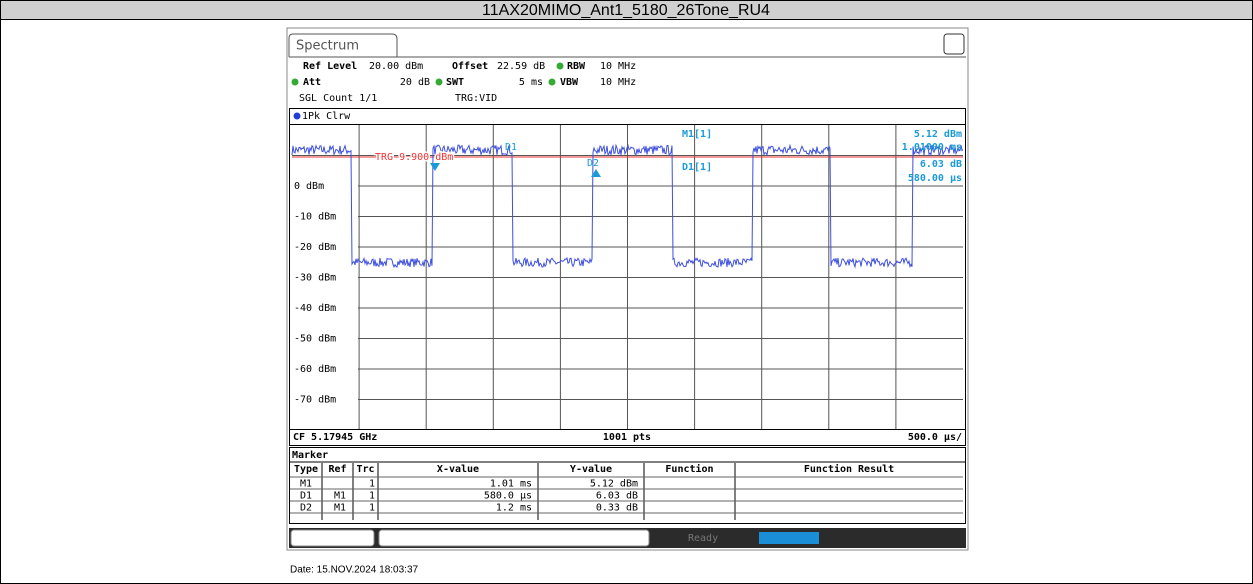 This screenshot has height=584, width=1253. What do you see at coordinates (932, 147) in the screenshot?
I see `m1-time: 1.01000 ms` at bounding box center [932, 147].